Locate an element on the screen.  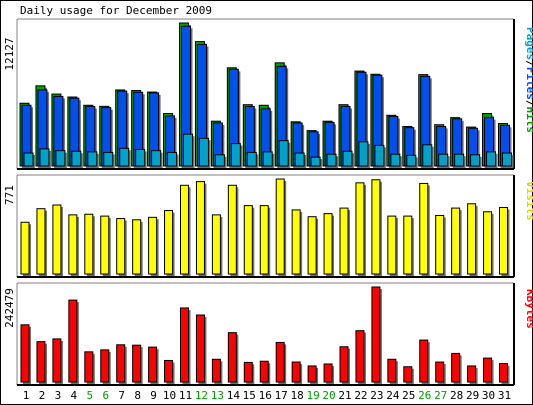
day-label-17: 17 is located at coordinates (281, 395).